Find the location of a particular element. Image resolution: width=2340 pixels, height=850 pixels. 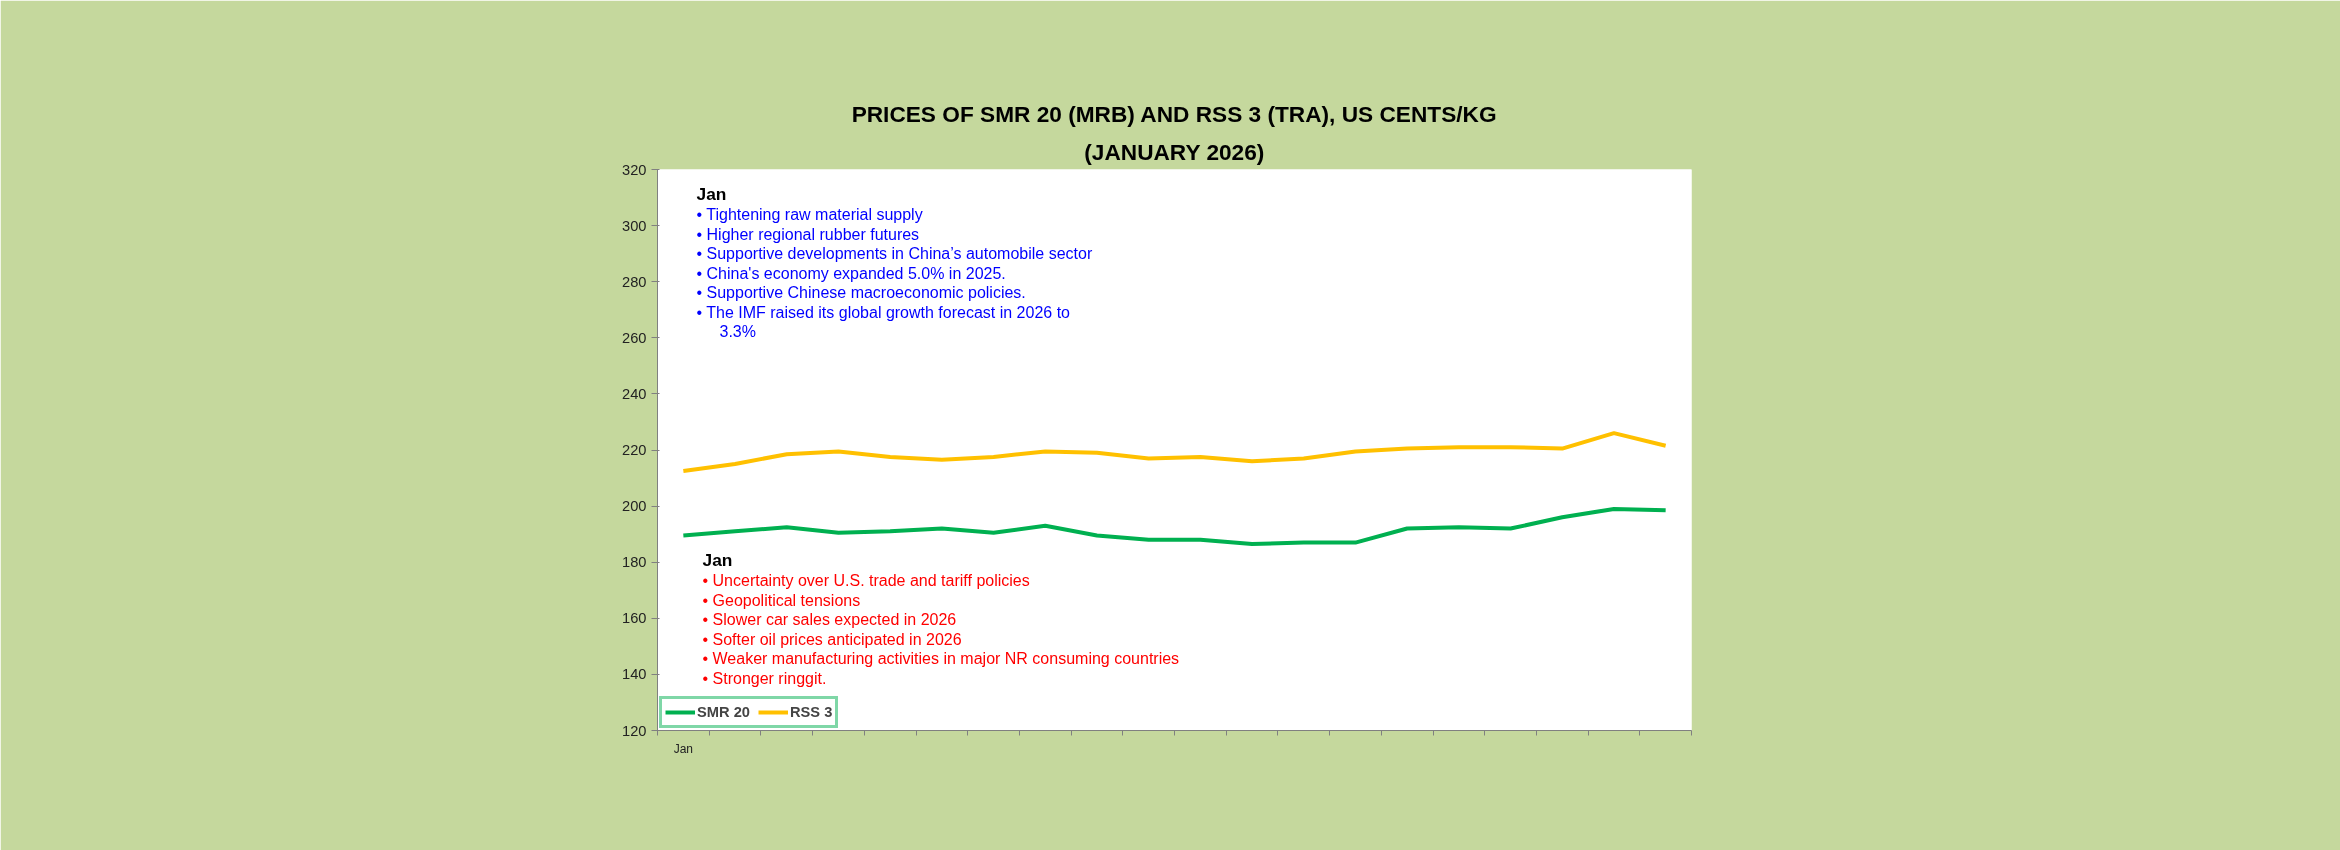

y-tick-label: 240 is located at coordinates (634, 393).